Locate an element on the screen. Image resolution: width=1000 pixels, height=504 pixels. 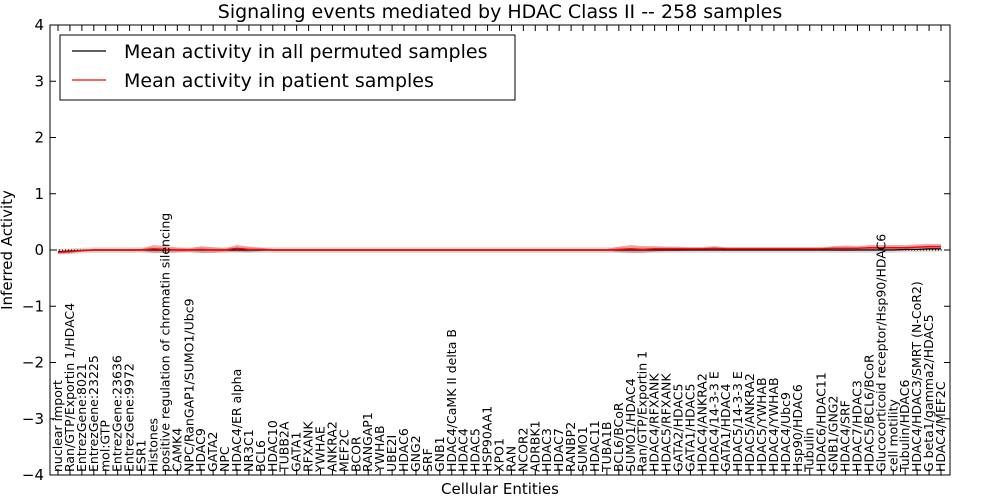
x-tick-label: Ran/GTP/Exportin 1/HDAC4 is located at coordinates (69, 387).